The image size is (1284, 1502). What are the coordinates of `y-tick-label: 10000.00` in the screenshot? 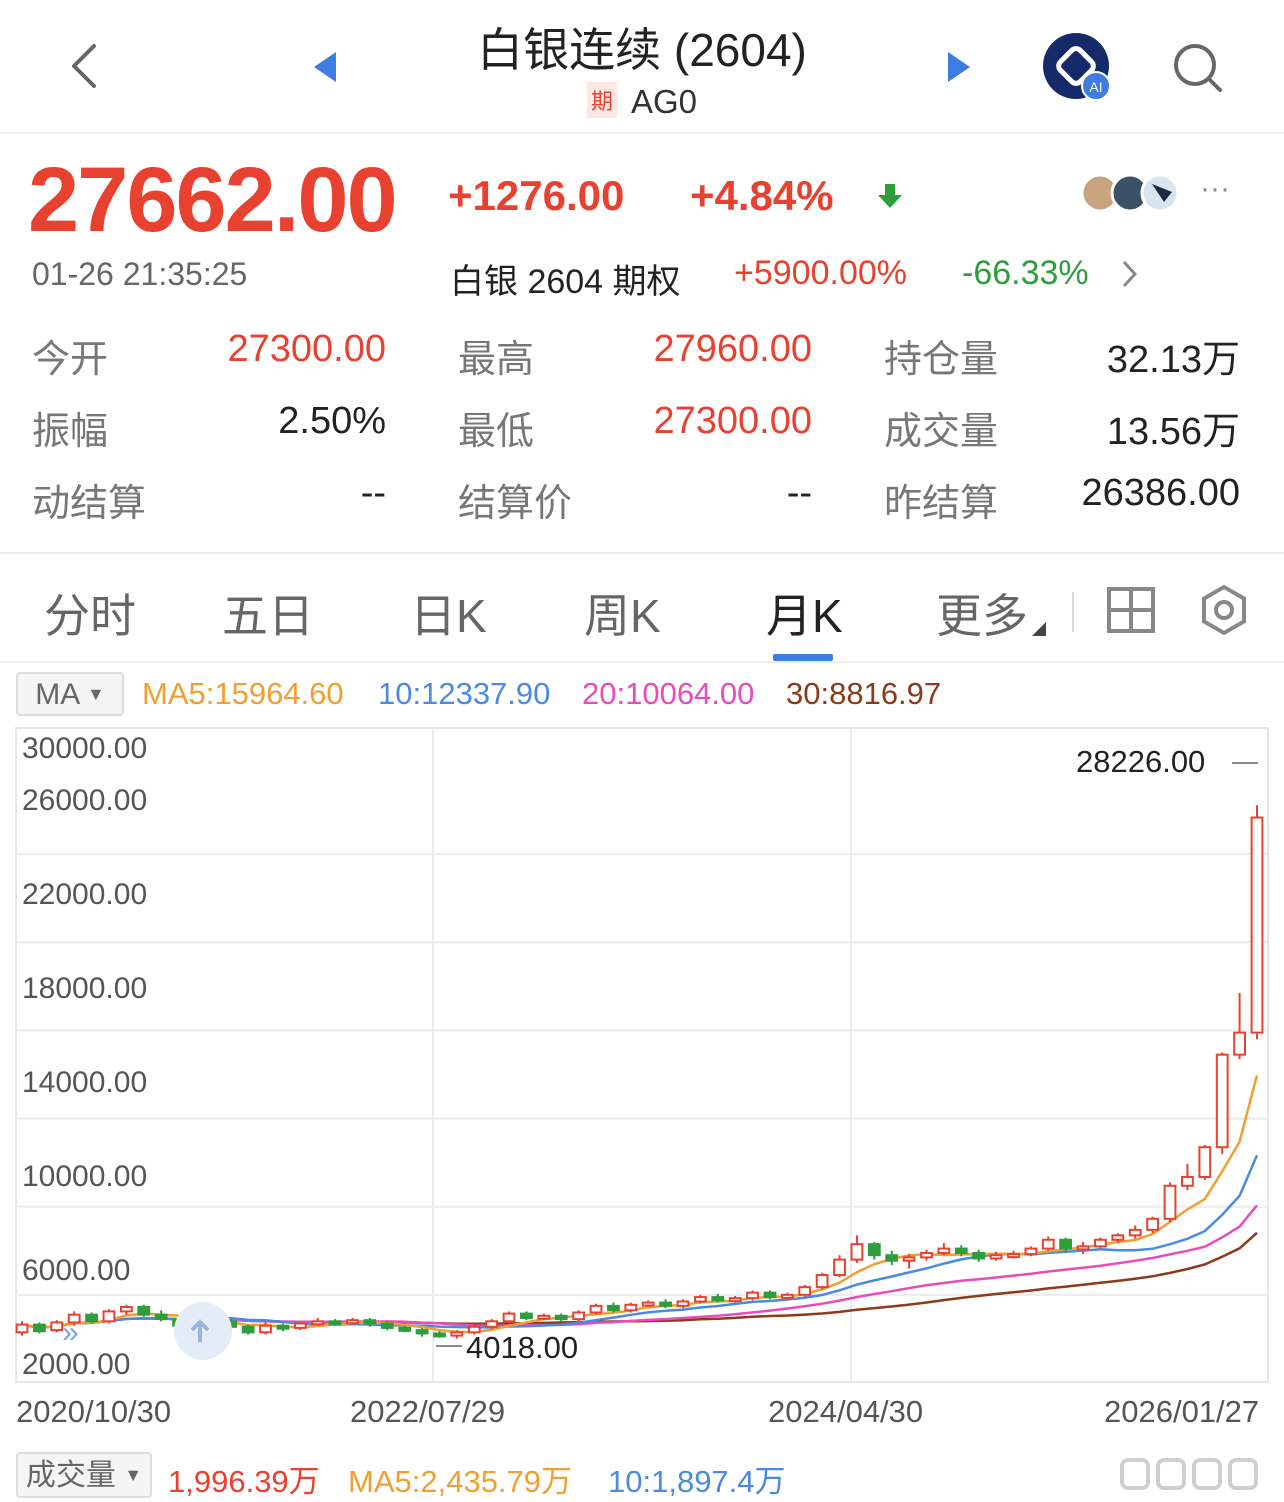 It's located at (85, 1176).